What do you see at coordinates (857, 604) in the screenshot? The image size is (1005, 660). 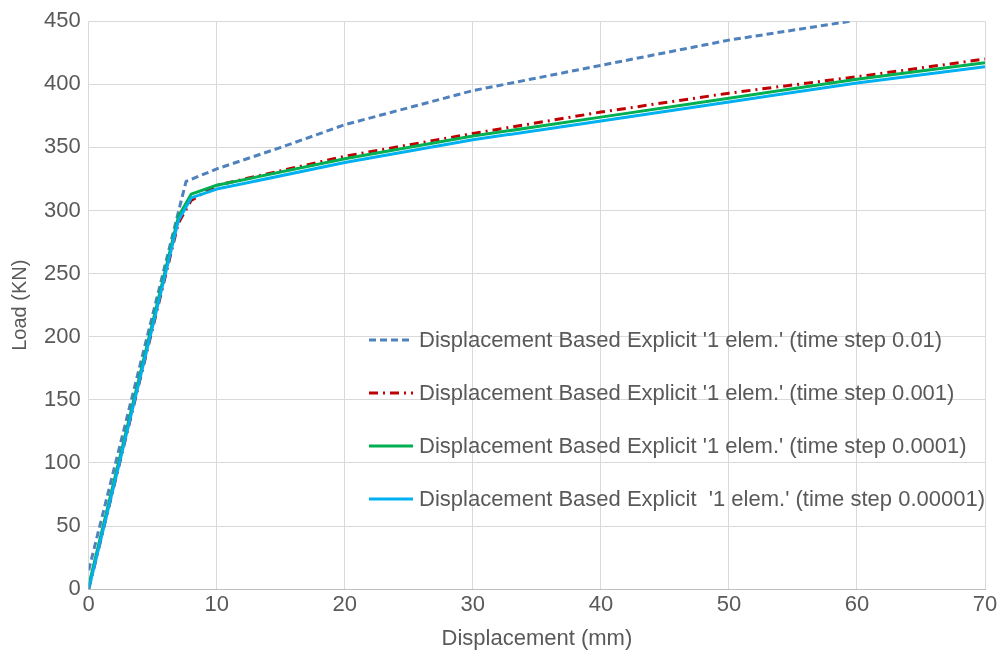 I see `x-tick-label: 60` at bounding box center [857, 604].